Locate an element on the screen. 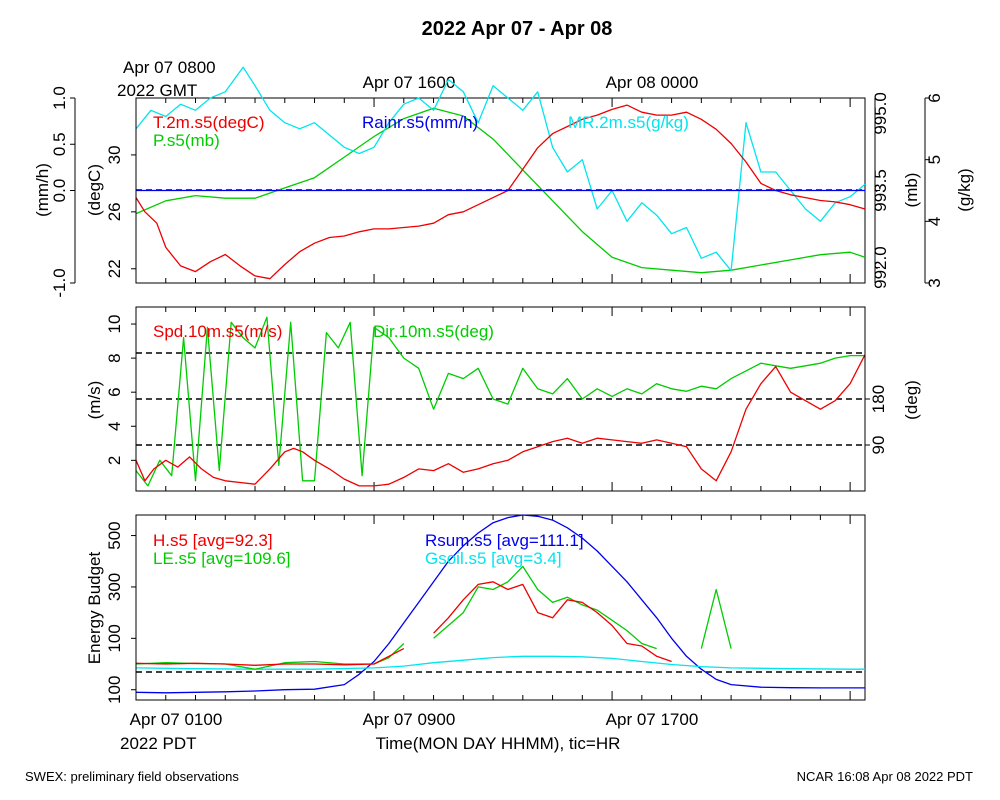 The height and width of the screenshot is (800, 1000). legend-rain: Rainr.s5(mm/h) is located at coordinates (420, 122).